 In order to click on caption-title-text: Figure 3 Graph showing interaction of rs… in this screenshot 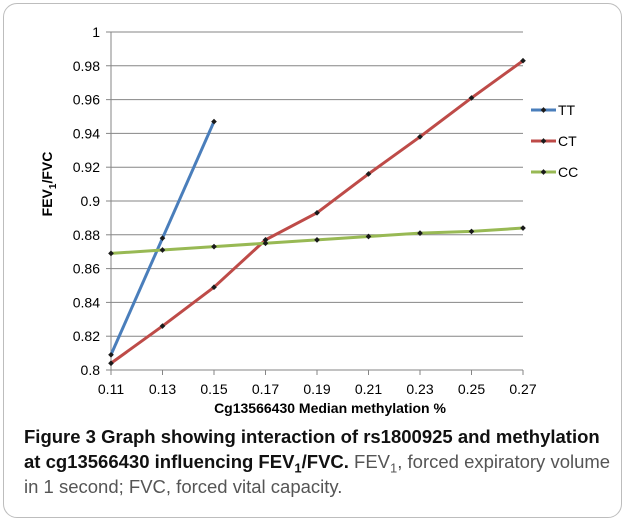, I will do `click(312, 449)`.